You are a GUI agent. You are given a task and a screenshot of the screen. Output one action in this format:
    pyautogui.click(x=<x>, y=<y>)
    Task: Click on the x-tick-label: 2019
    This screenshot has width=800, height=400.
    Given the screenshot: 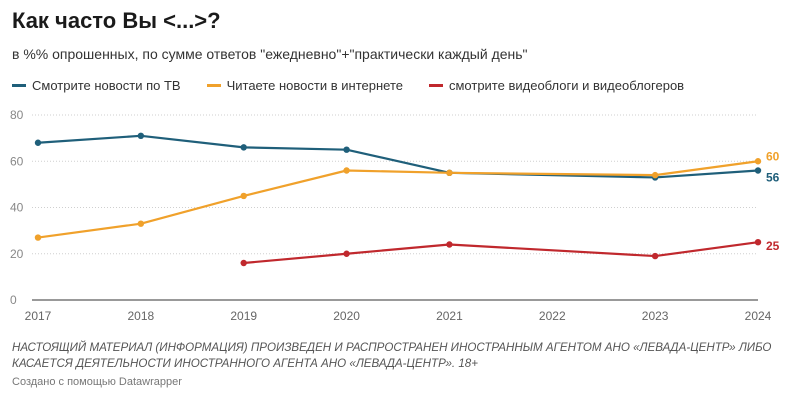 What is the action you would take?
    pyautogui.click(x=243, y=316)
    